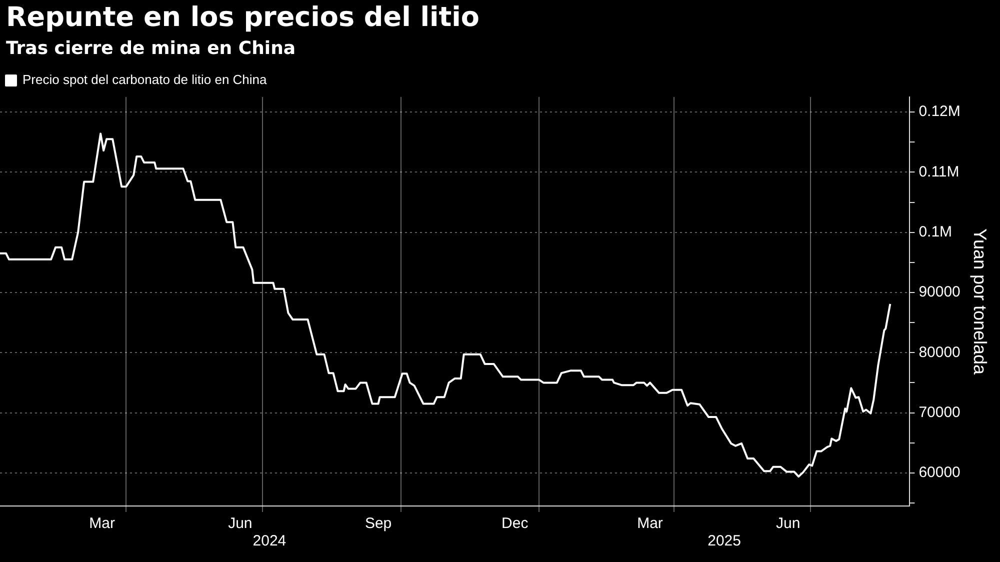 This screenshot has height=562, width=1000. What do you see at coordinates (724, 541) in the screenshot?
I see `text: 2025` at bounding box center [724, 541].